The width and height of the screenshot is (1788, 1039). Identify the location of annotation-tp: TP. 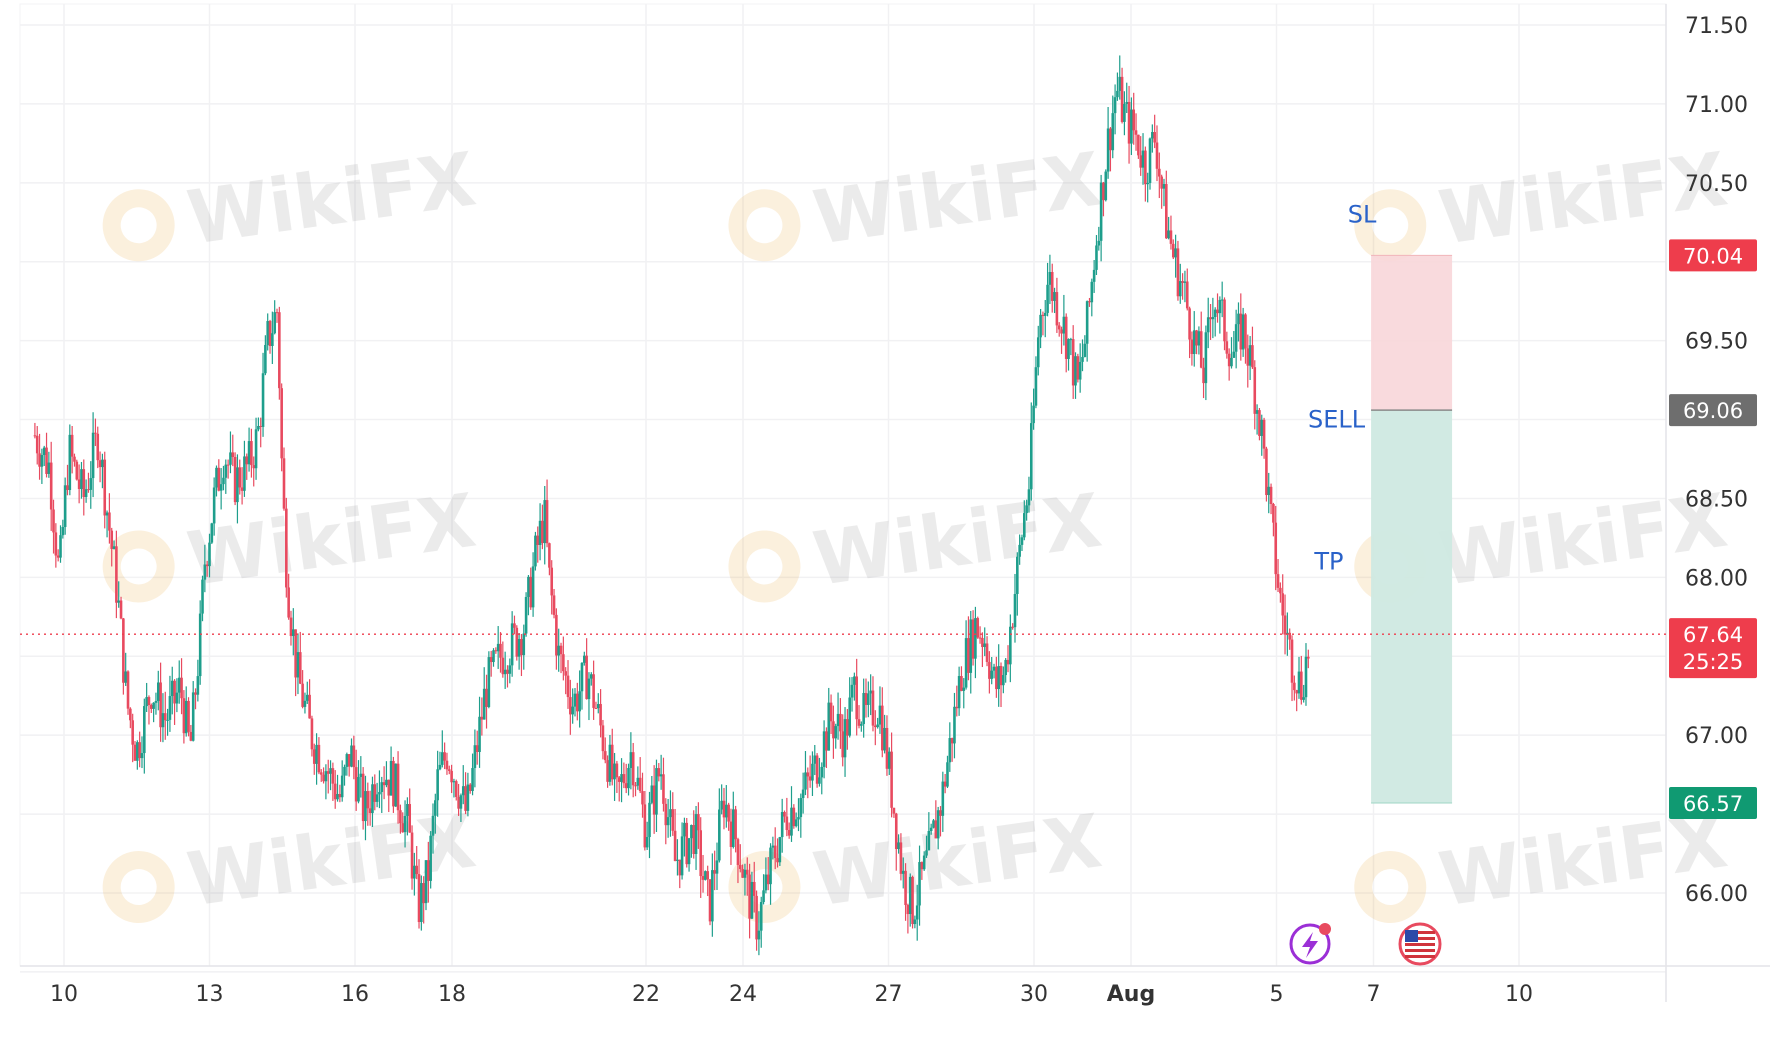
(1328, 561).